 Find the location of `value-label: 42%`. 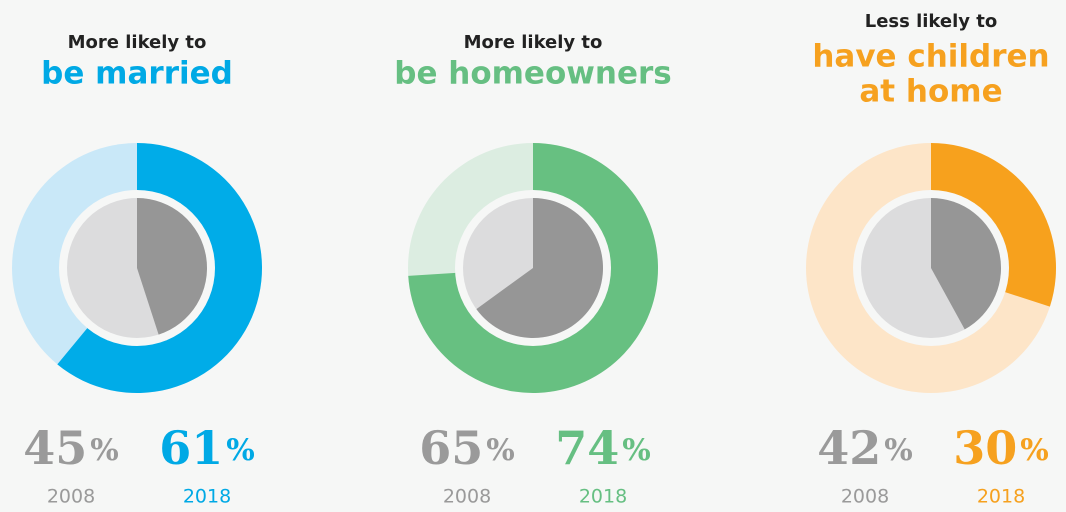

value-label: 42% is located at coordinates (865, 448).